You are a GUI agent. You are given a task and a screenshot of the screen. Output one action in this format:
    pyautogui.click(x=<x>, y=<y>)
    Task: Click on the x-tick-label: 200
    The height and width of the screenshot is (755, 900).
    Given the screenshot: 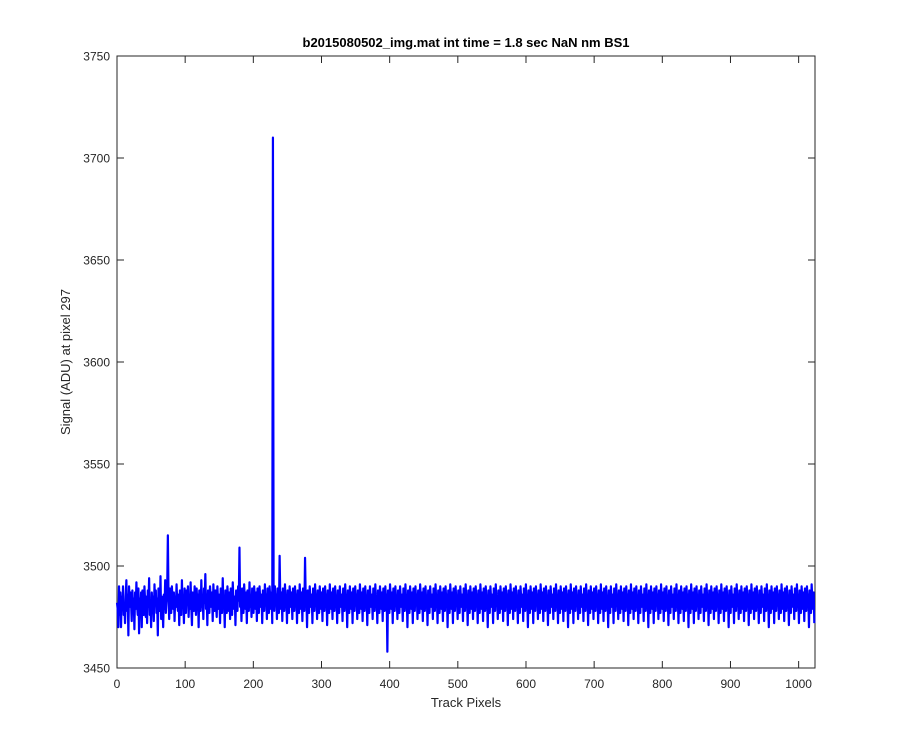 What is the action you would take?
    pyautogui.click(x=253, y=684)
    